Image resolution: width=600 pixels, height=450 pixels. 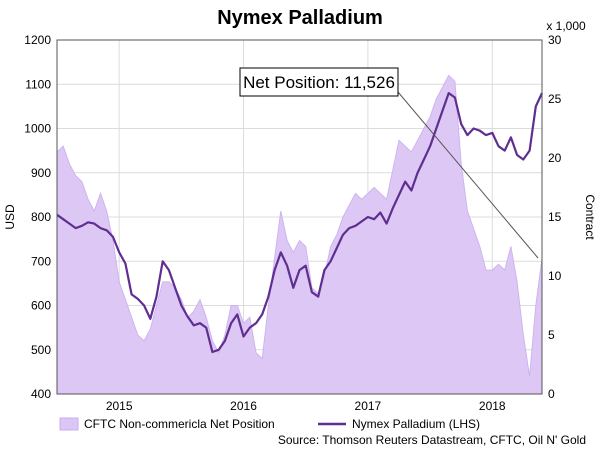 What do you see at coordinates (492, 406) in the screenshot?
I see `x-tick-label: 2018` at bounding box center [492, 406].